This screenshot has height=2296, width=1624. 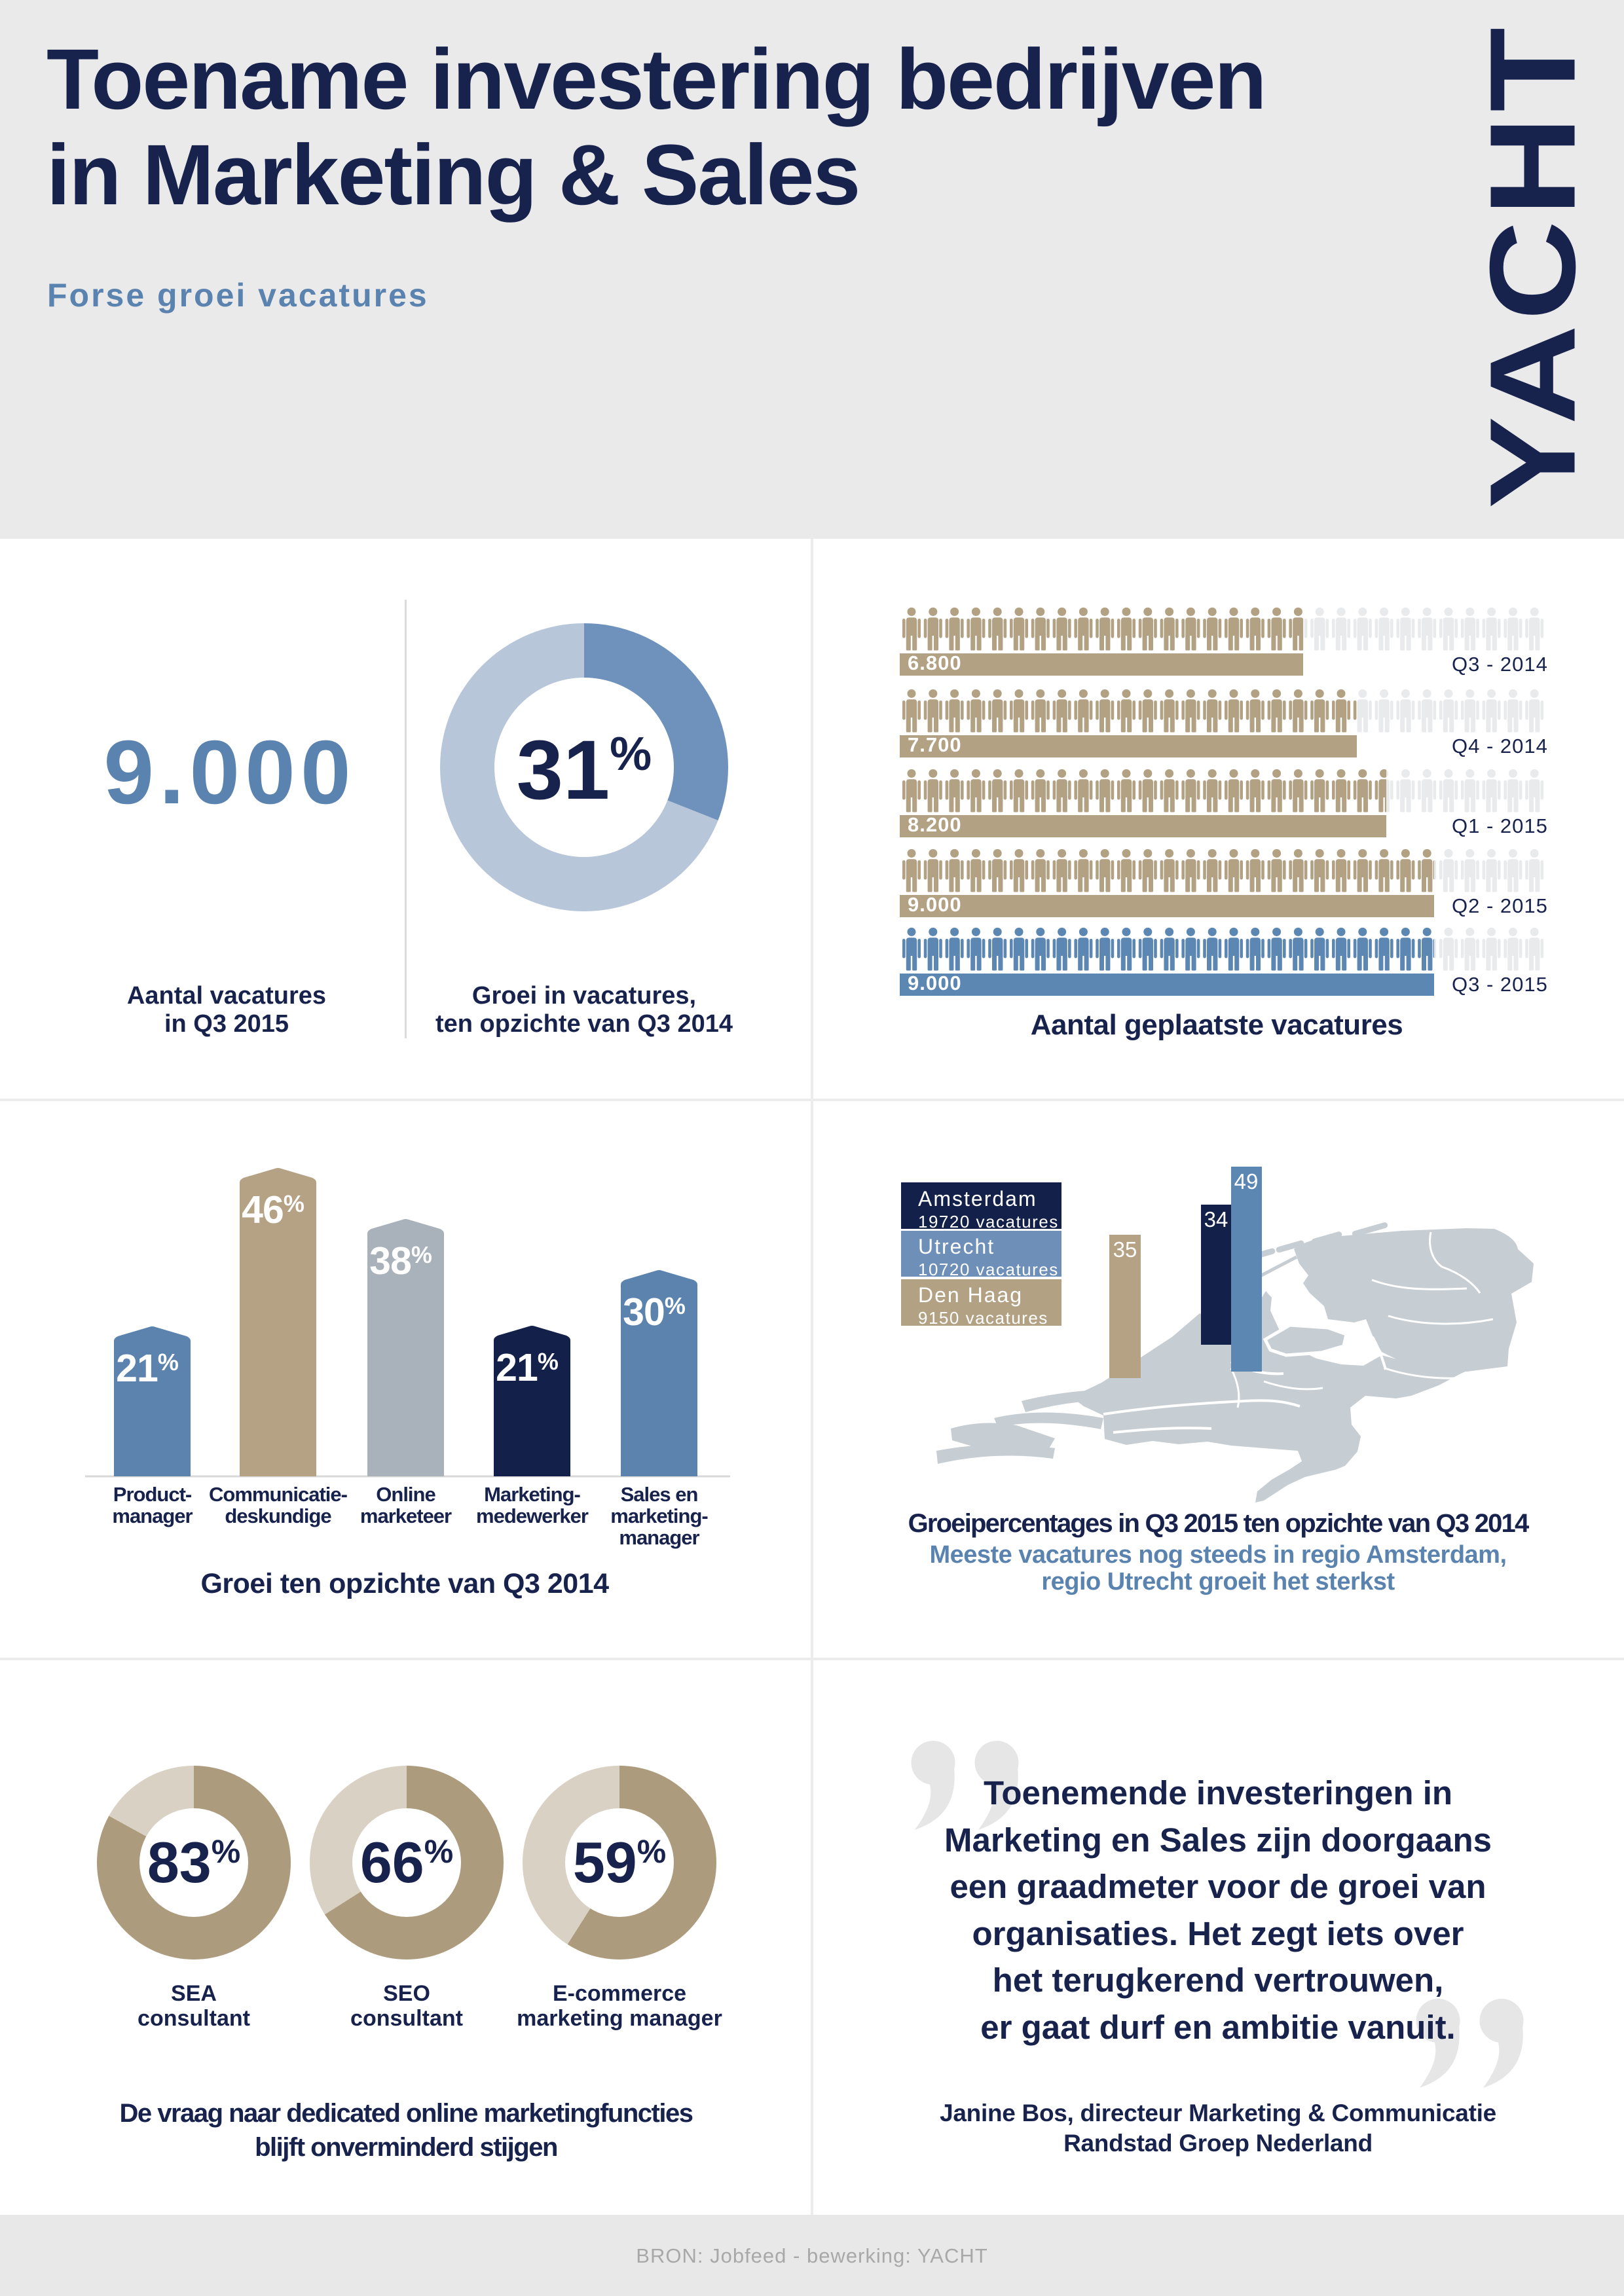 I want to click on svg-text: Q4 - 2014, so click(x=1500, y=746).